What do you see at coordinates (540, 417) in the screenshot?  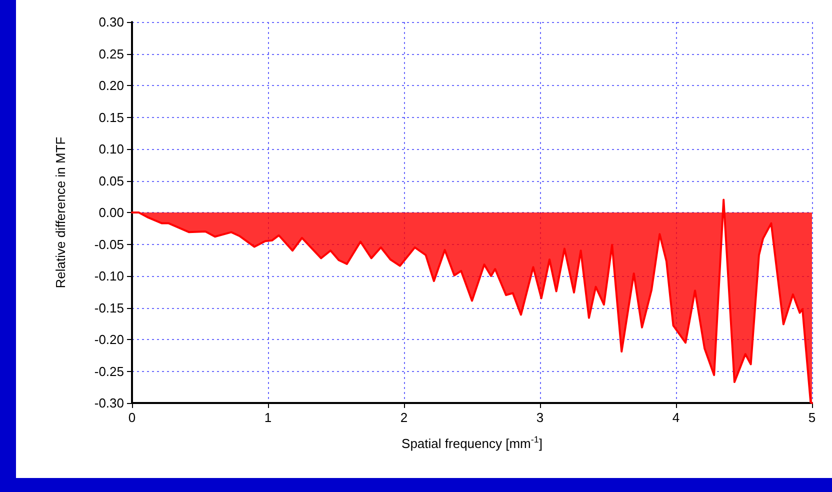 I see `x-tick-label: 3` at bounding box center [540, 417].